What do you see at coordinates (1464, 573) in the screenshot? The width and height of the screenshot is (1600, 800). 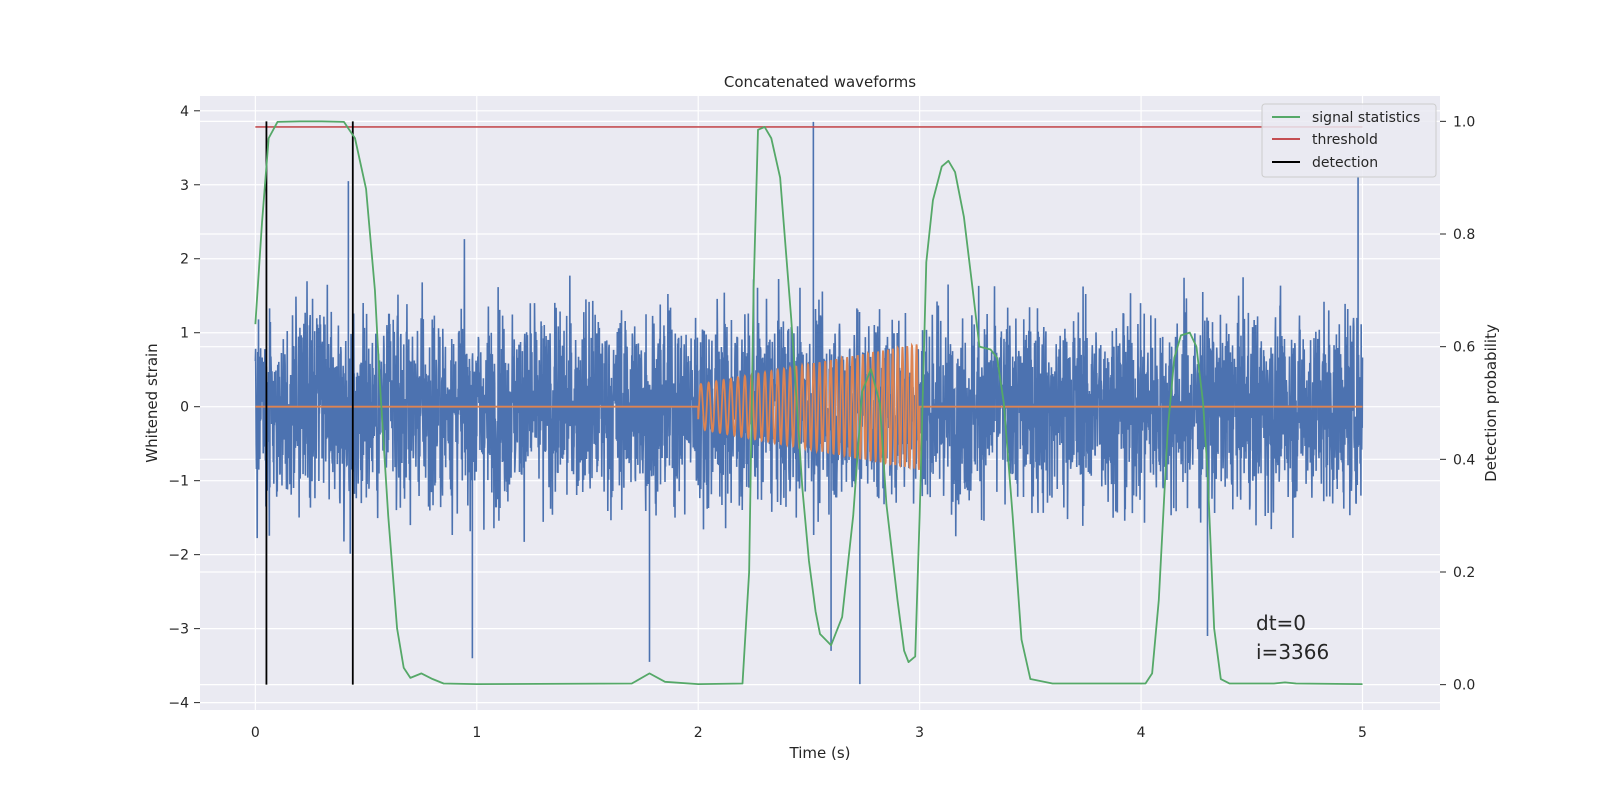 I see `y2-tick-label: 0.2` at bounding box center [1464, 573].